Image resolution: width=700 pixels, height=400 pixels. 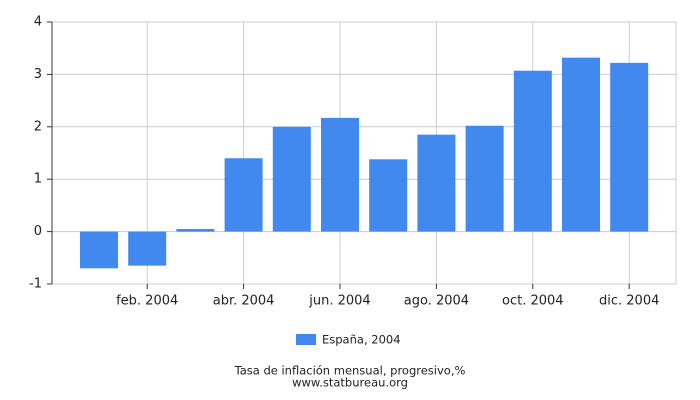 I want to click on y-tick-label: 0, so click(x=38, y=231).